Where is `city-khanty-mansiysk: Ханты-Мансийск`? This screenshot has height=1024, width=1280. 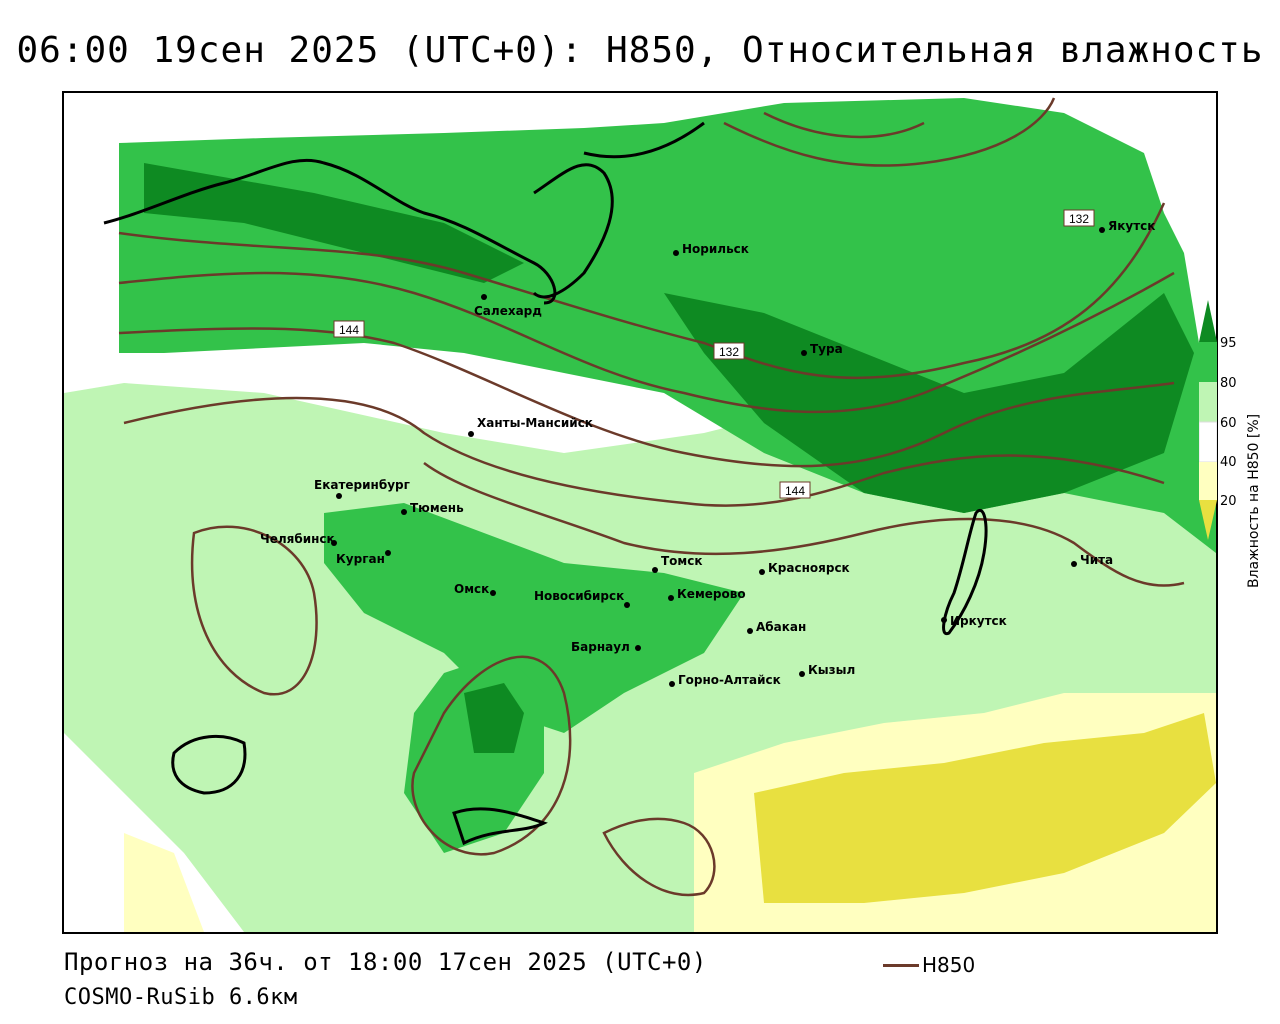 city-khanty-mansiysk: Ханты-Мансийск is located at coordinates (530, 426).